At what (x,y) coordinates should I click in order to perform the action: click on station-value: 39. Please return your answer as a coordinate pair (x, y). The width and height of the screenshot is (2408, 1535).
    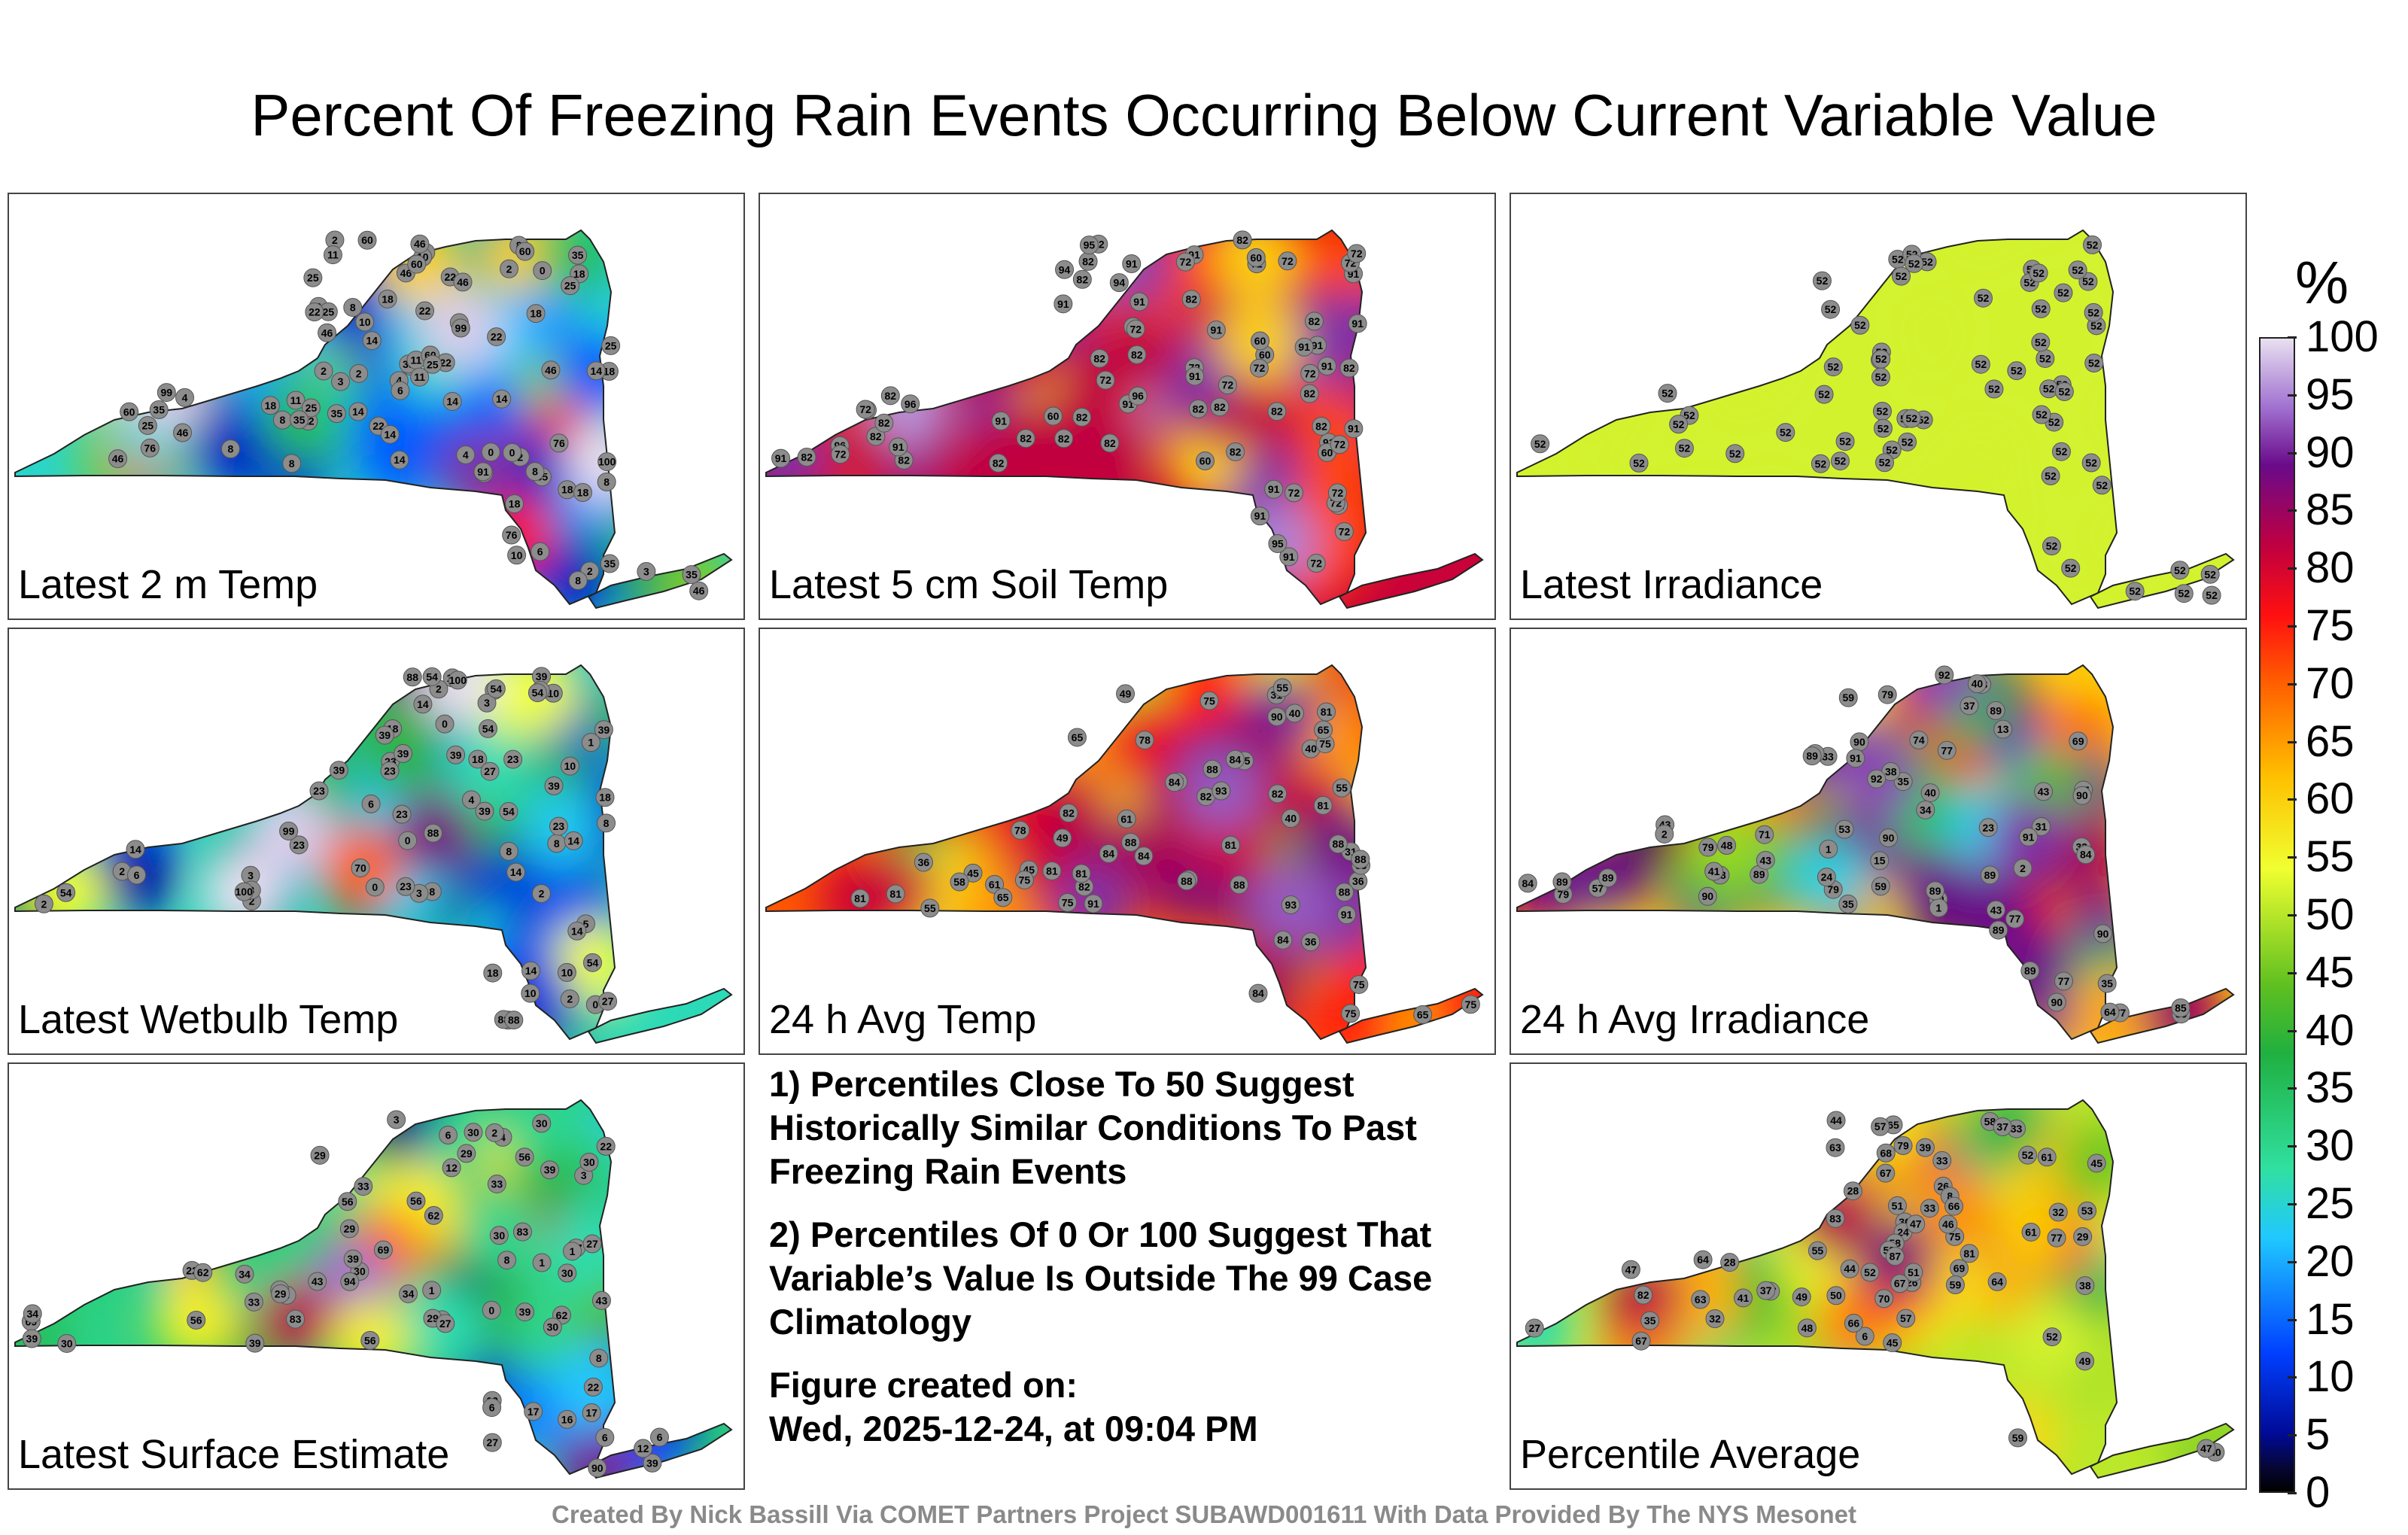
    Looking at the image, I should click on (456, 755).